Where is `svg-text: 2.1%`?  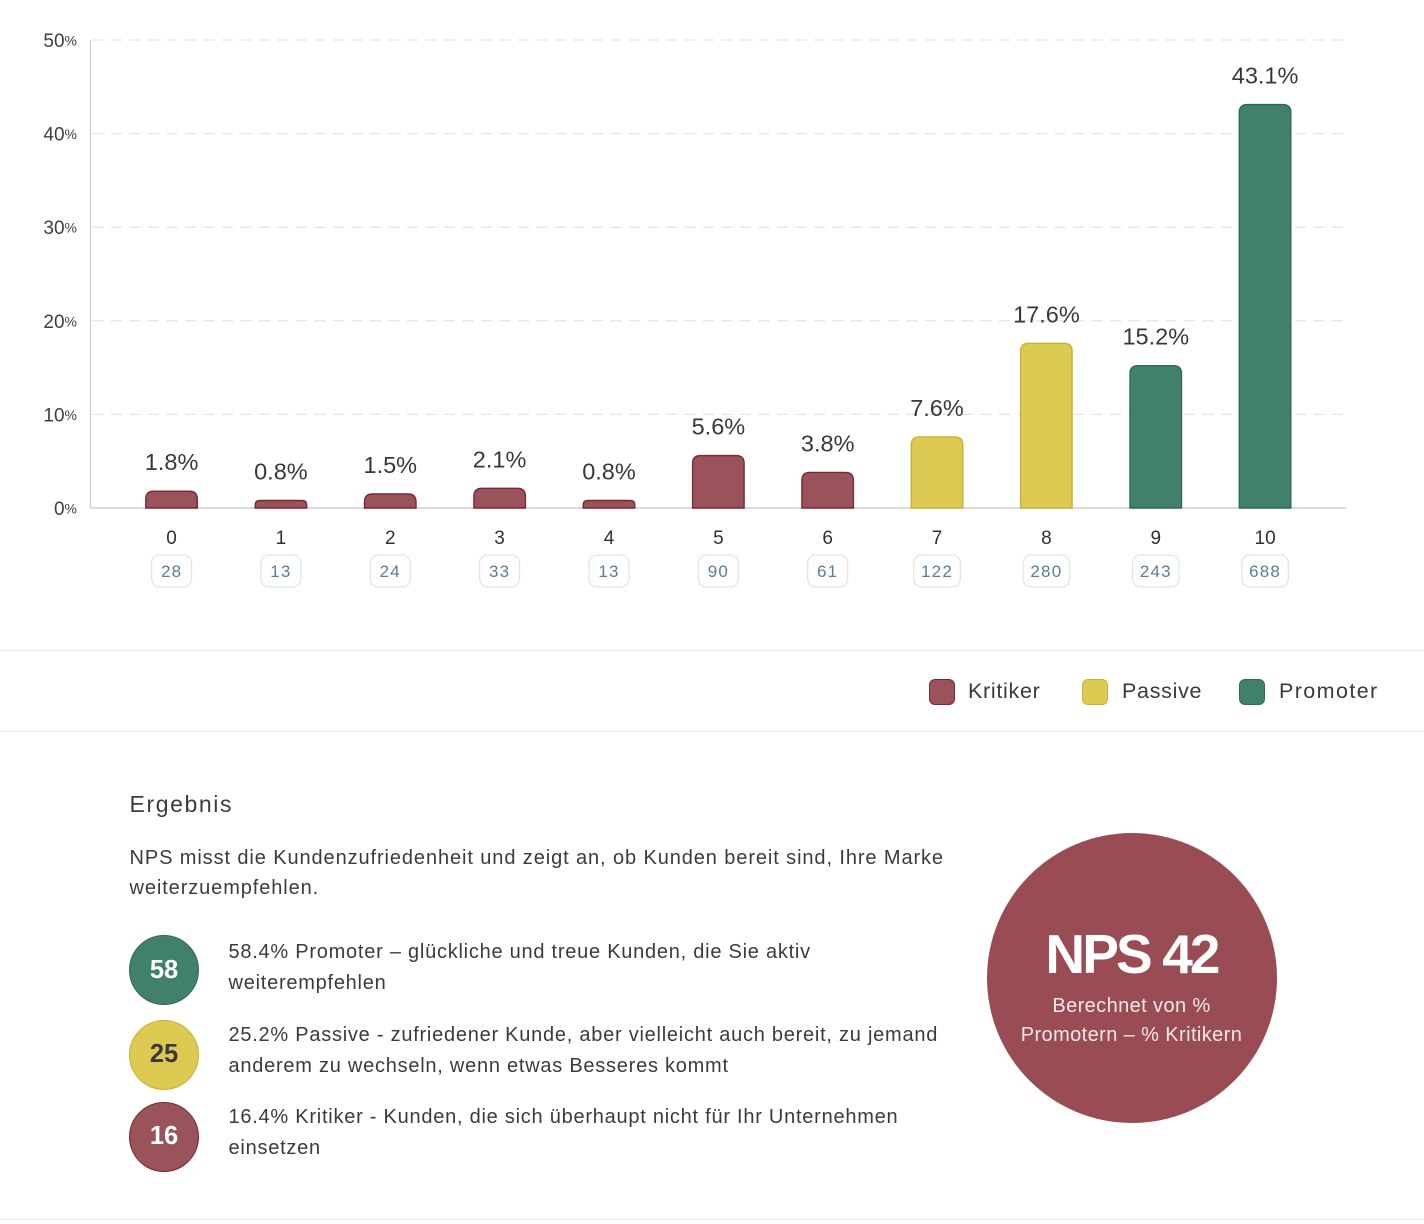 svg-text: 2.1% is located at coordinates (500, 459).